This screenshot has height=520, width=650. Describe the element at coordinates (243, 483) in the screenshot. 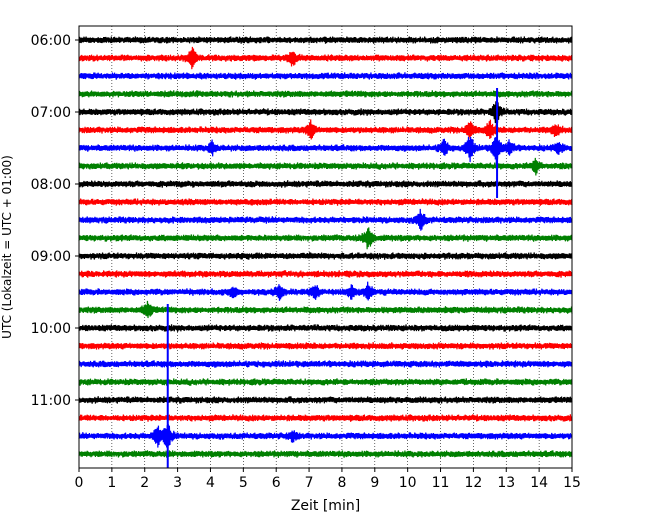

I see `x-tick-label: 5` at that location.